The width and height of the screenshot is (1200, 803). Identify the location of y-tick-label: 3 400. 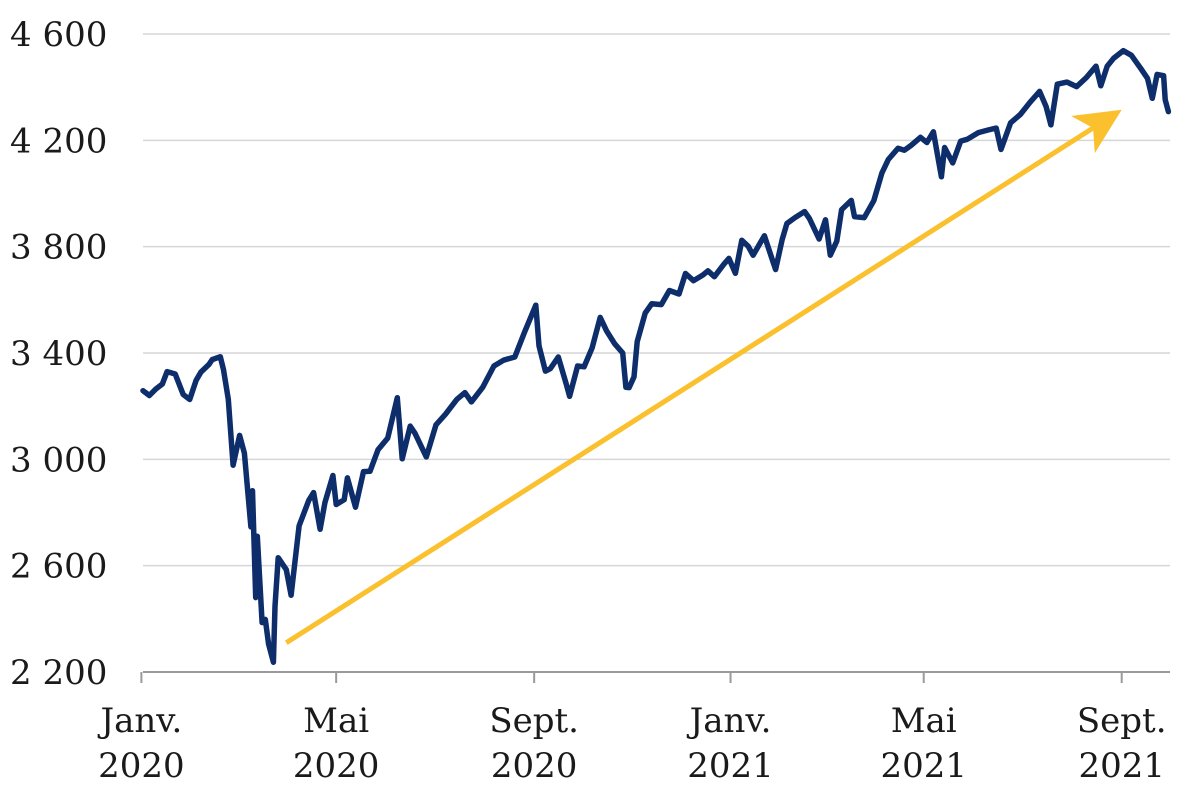
(58, 354).